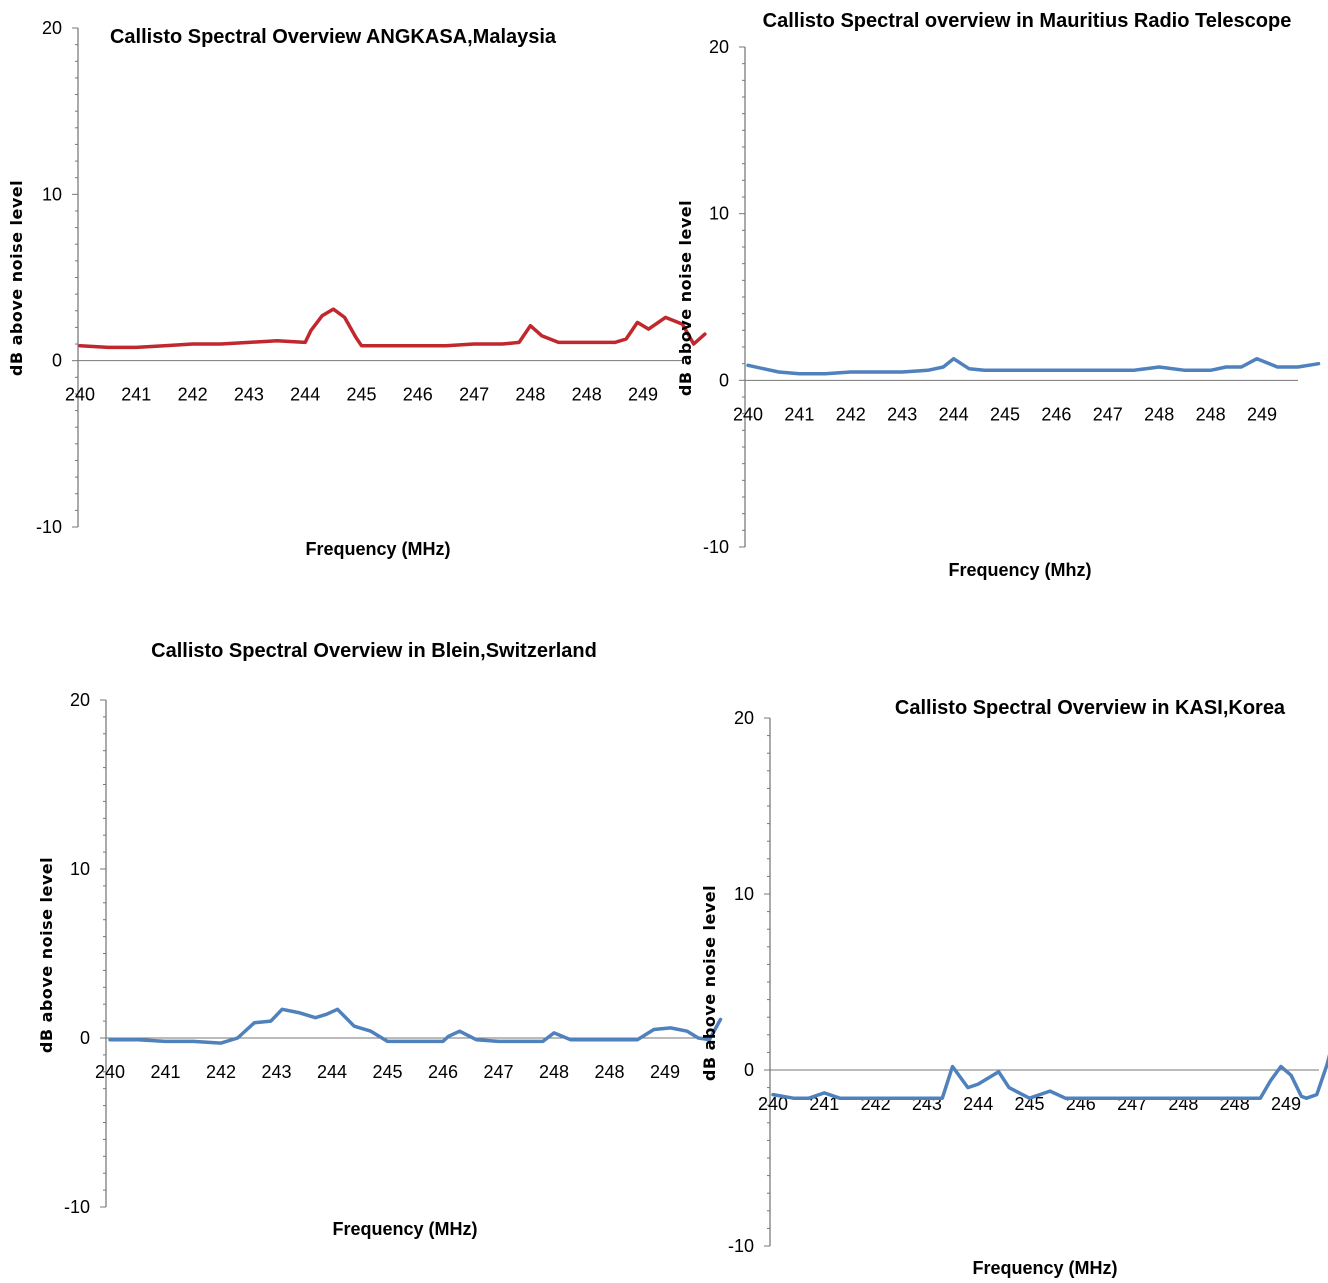  Describe the element at coordinates (1019, 570) in the screenshot. I see `x-axis-label: Frequency (Mhz)` at that location.